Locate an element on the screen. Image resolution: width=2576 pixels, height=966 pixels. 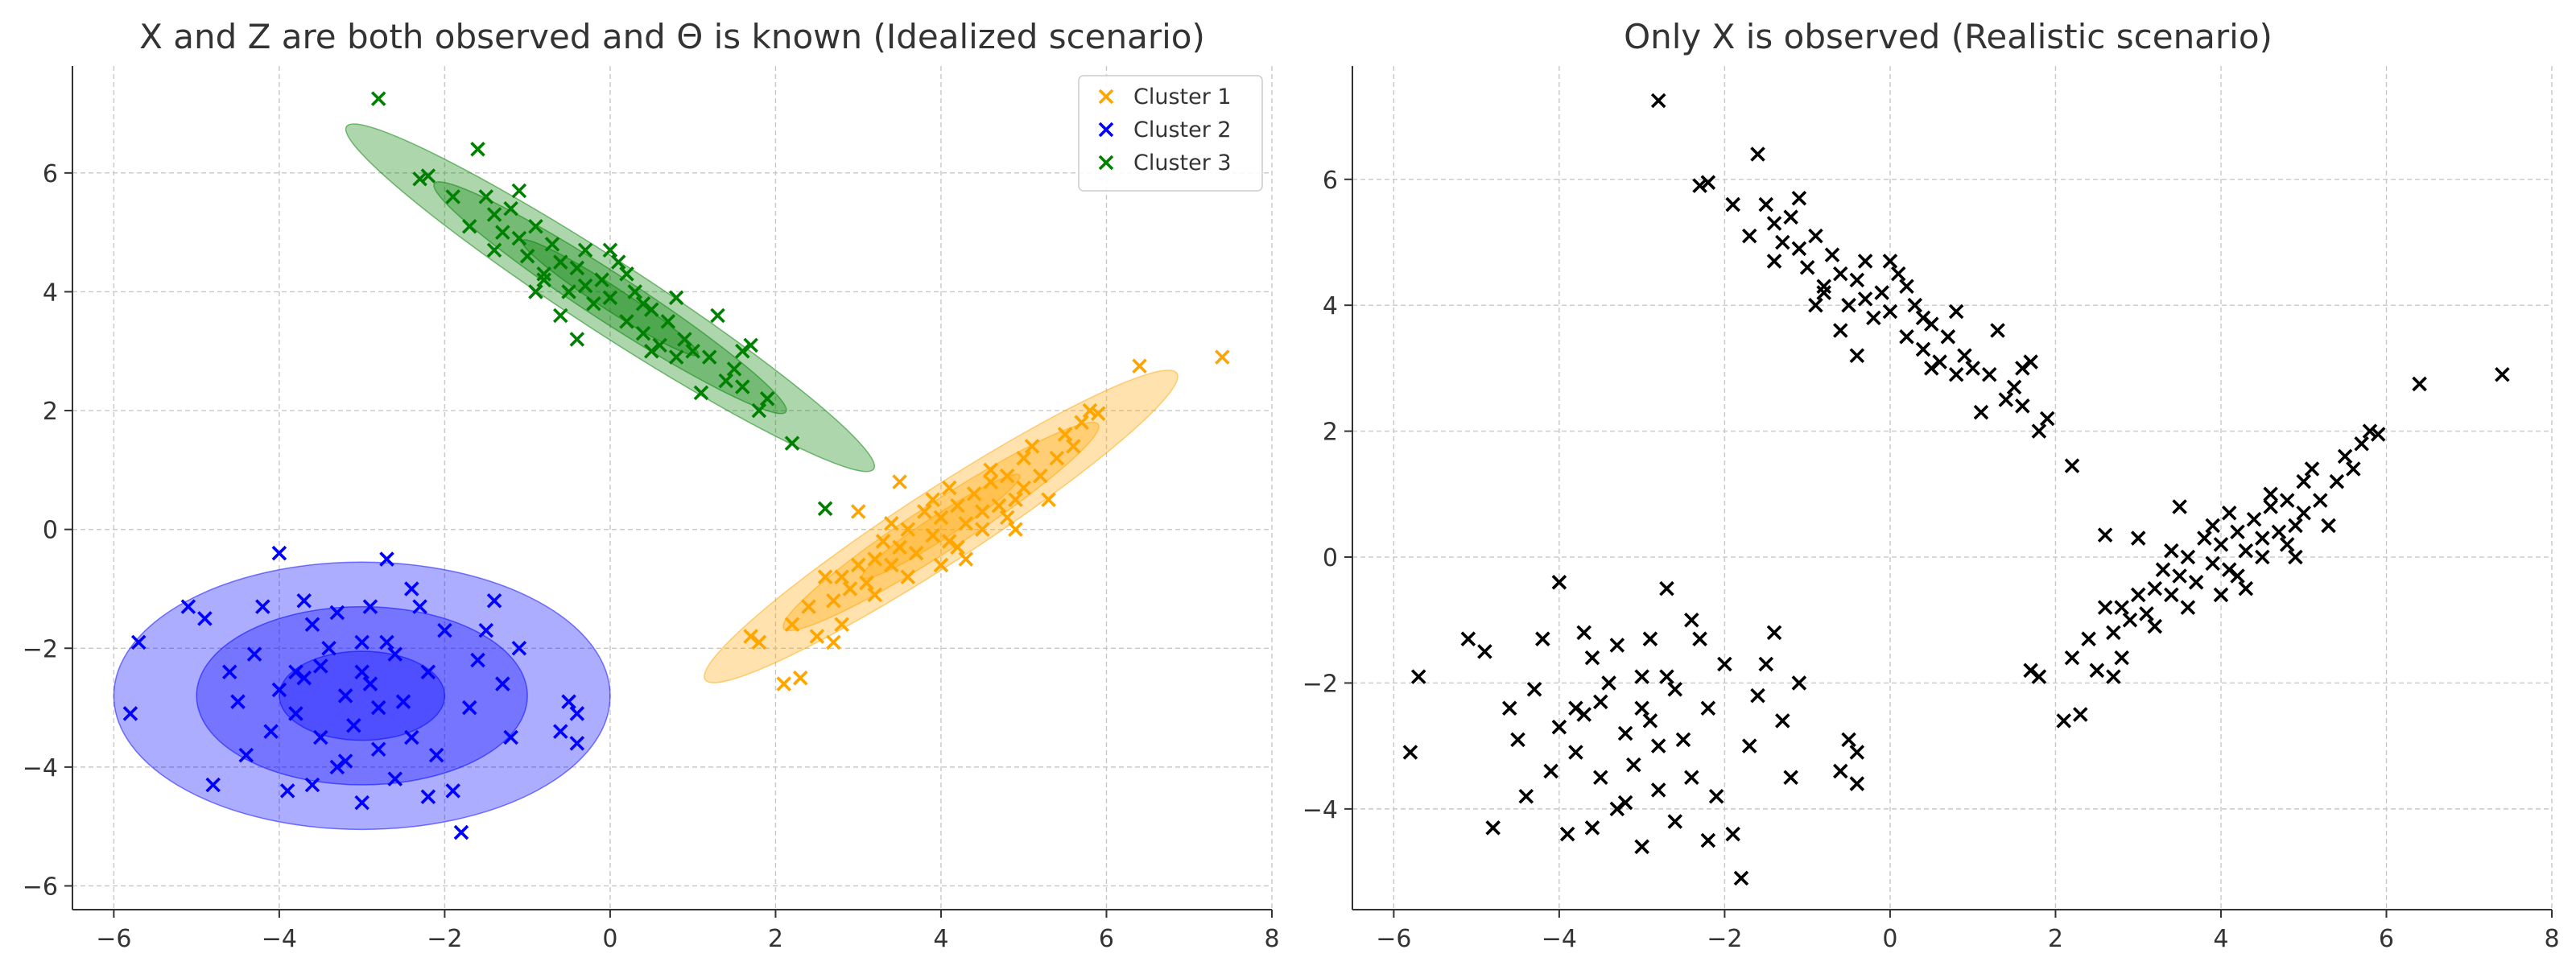
y-tick-label: 2 is located at coordinates (1330, 433).